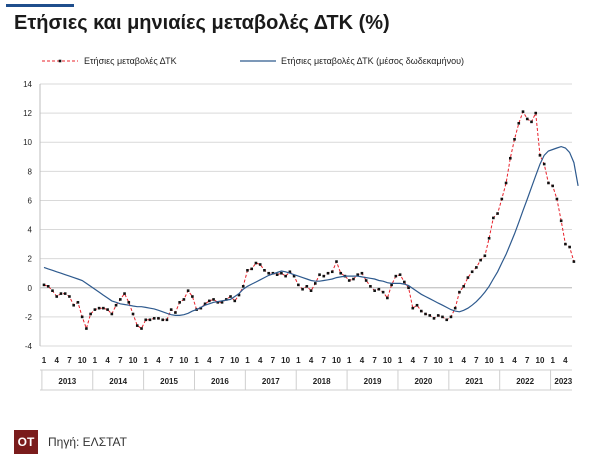  I want to click on y-tick-label: 10, so click(27, 142).